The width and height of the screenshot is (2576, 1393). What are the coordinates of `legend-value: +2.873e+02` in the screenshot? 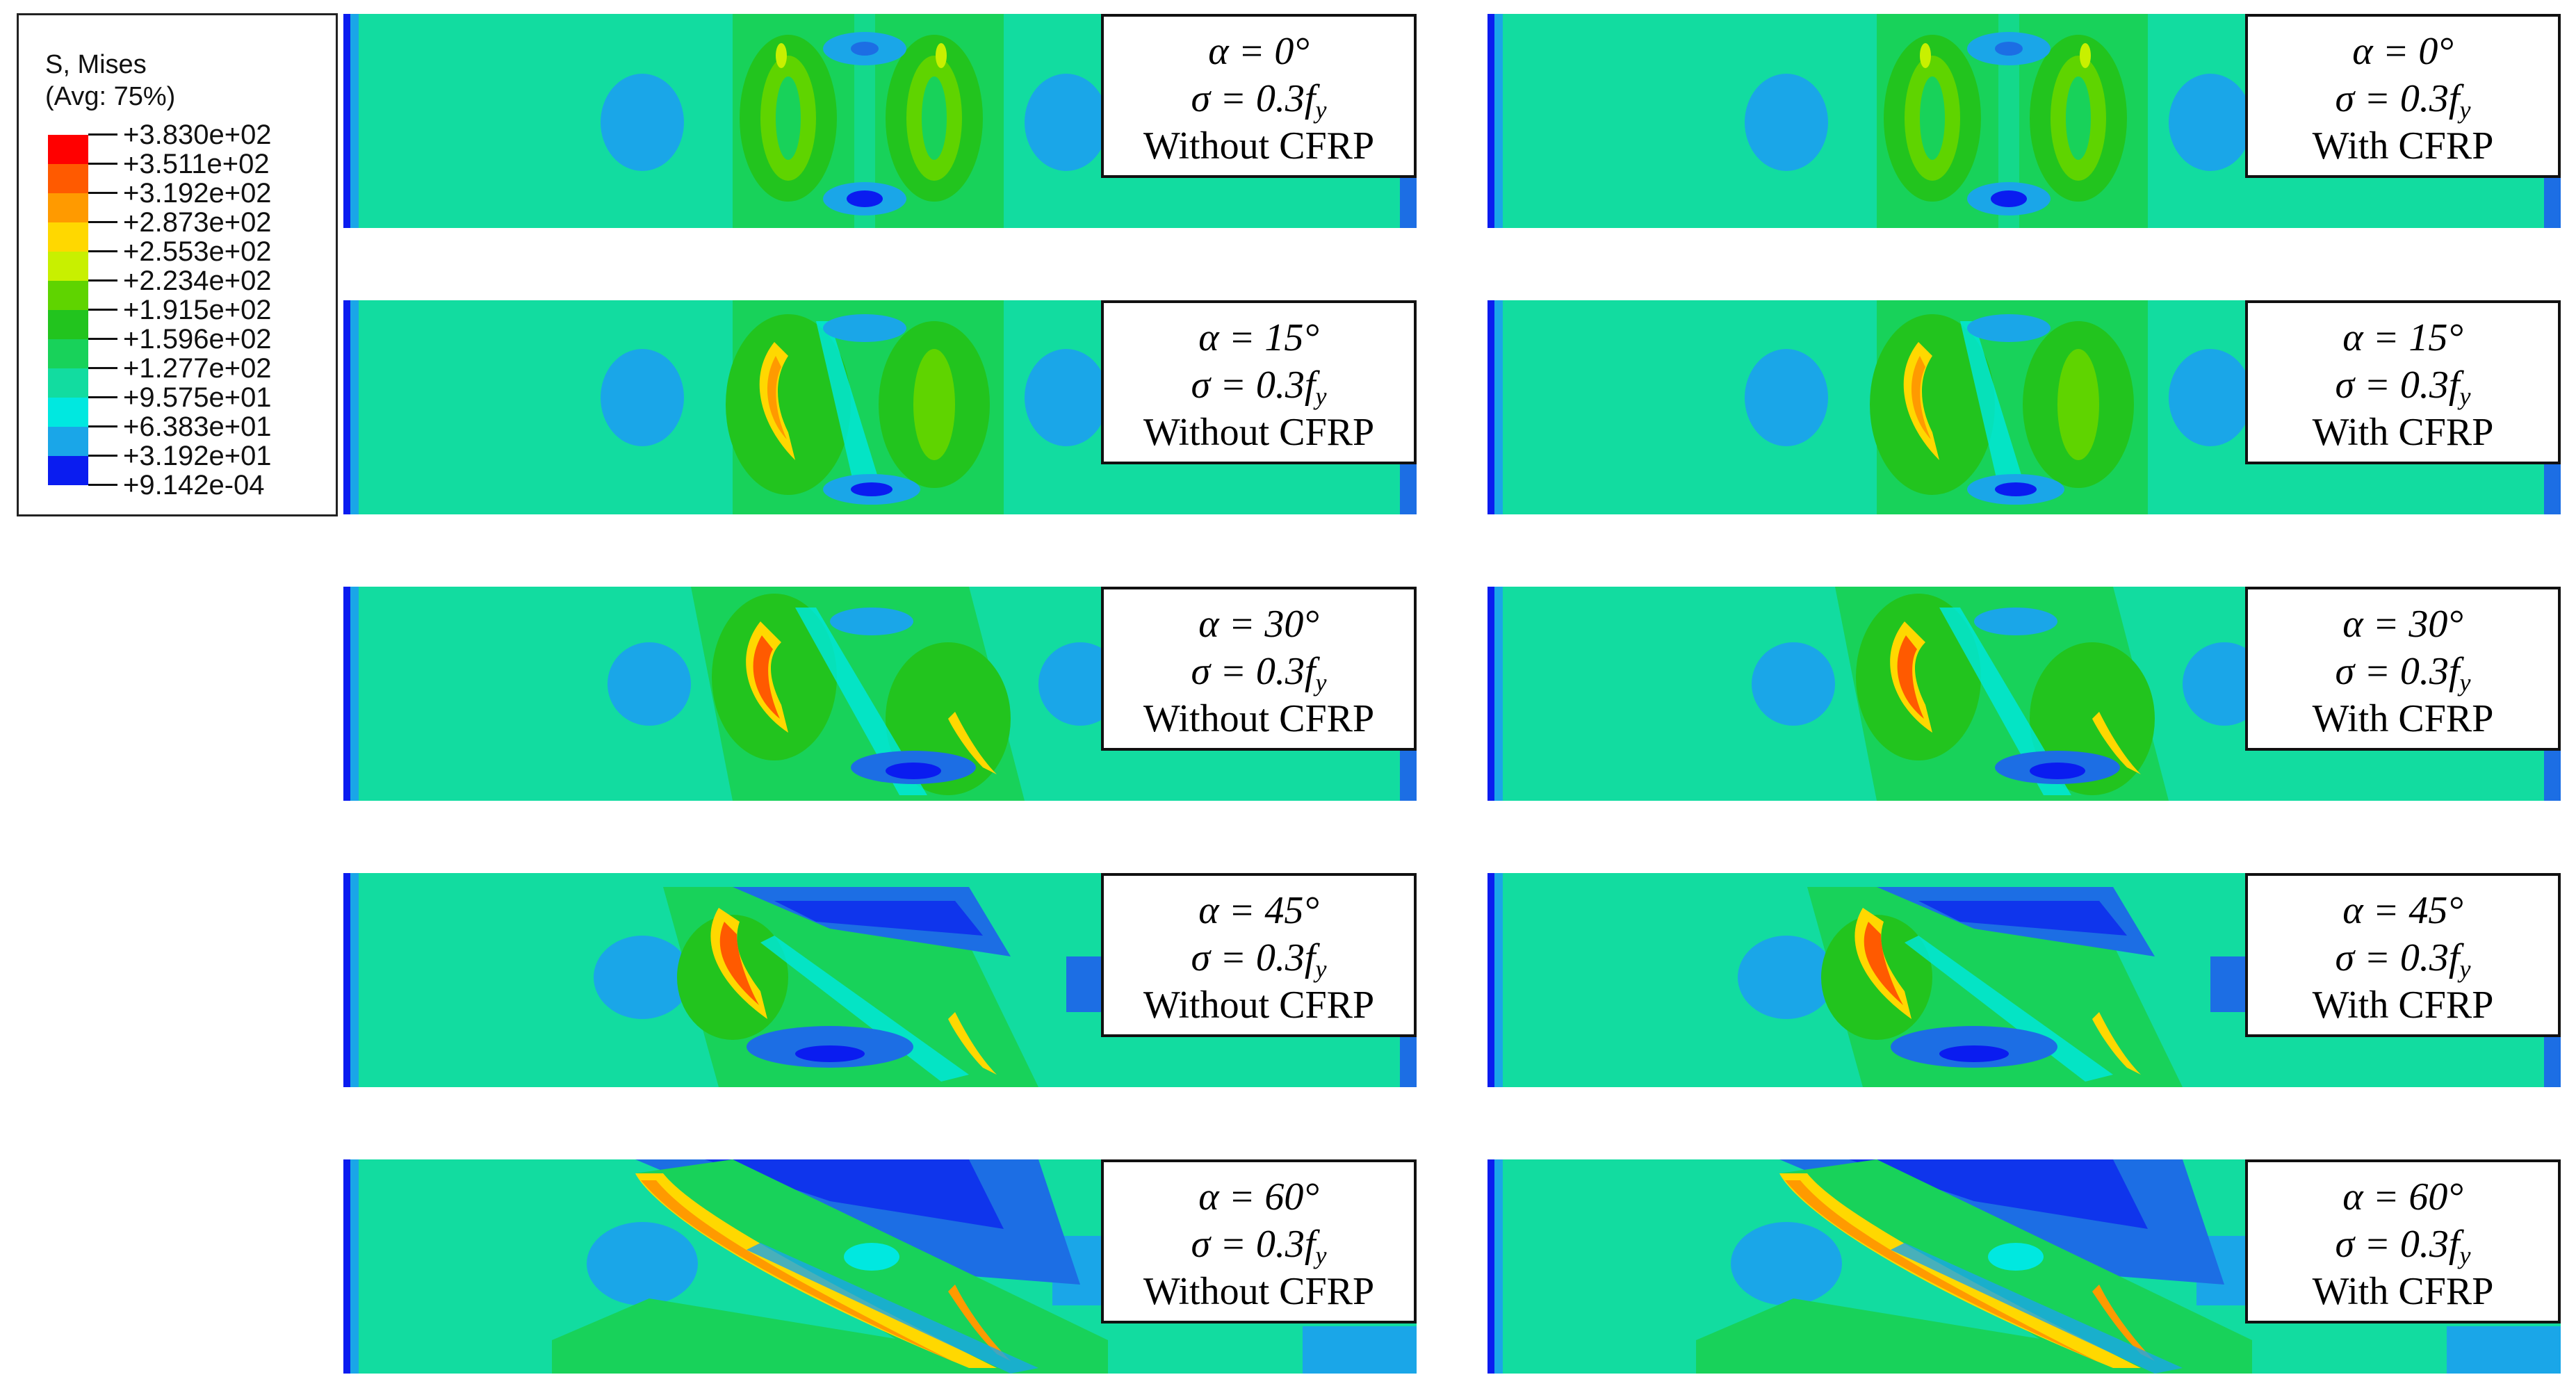 It's located at (197, 222).